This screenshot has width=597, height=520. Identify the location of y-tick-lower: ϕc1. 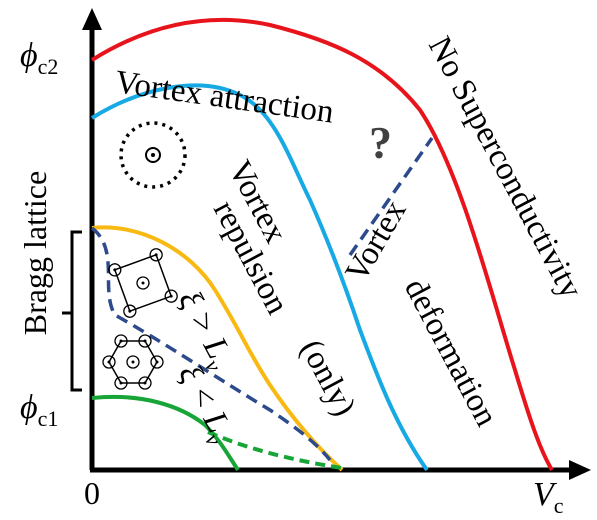
(39, 410).